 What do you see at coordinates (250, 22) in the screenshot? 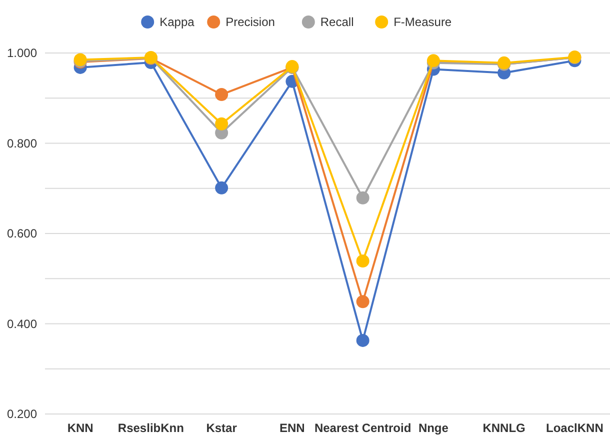
I see `legend-label: Precision` at bounding box center [250, 22].